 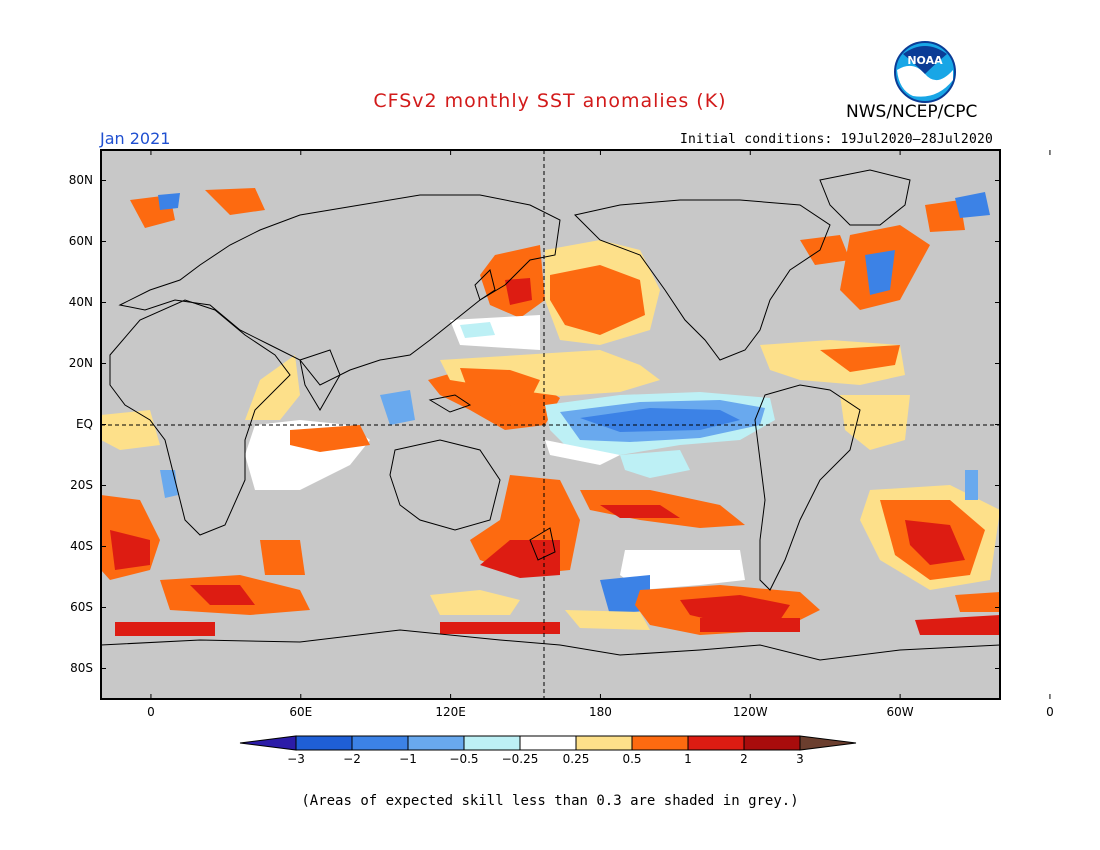 What do you see at coordinates (750, 712) in the screenshot?
I see `lon-tick-label: 120W` at bounding box center [750, 712].